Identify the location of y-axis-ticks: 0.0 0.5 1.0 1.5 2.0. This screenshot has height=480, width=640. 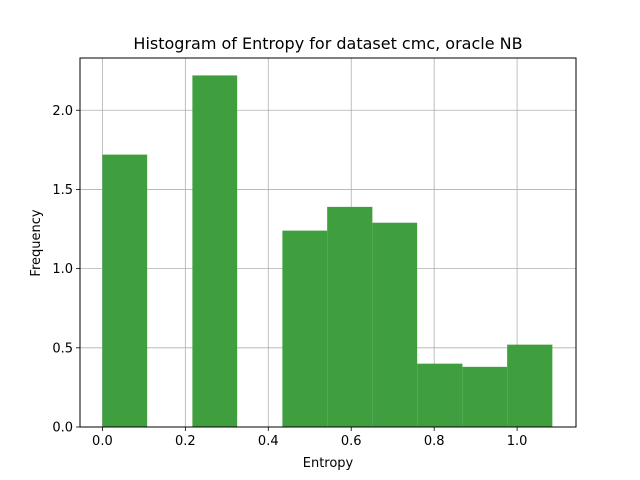
(66, 270).